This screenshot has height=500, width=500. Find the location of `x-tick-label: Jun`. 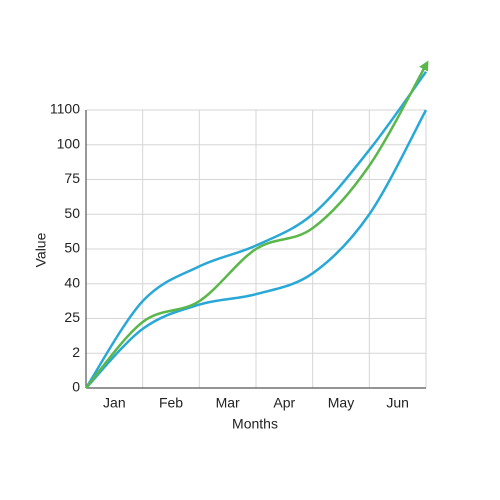

x-tick-label: Jun is located at coordinates (397, 403).